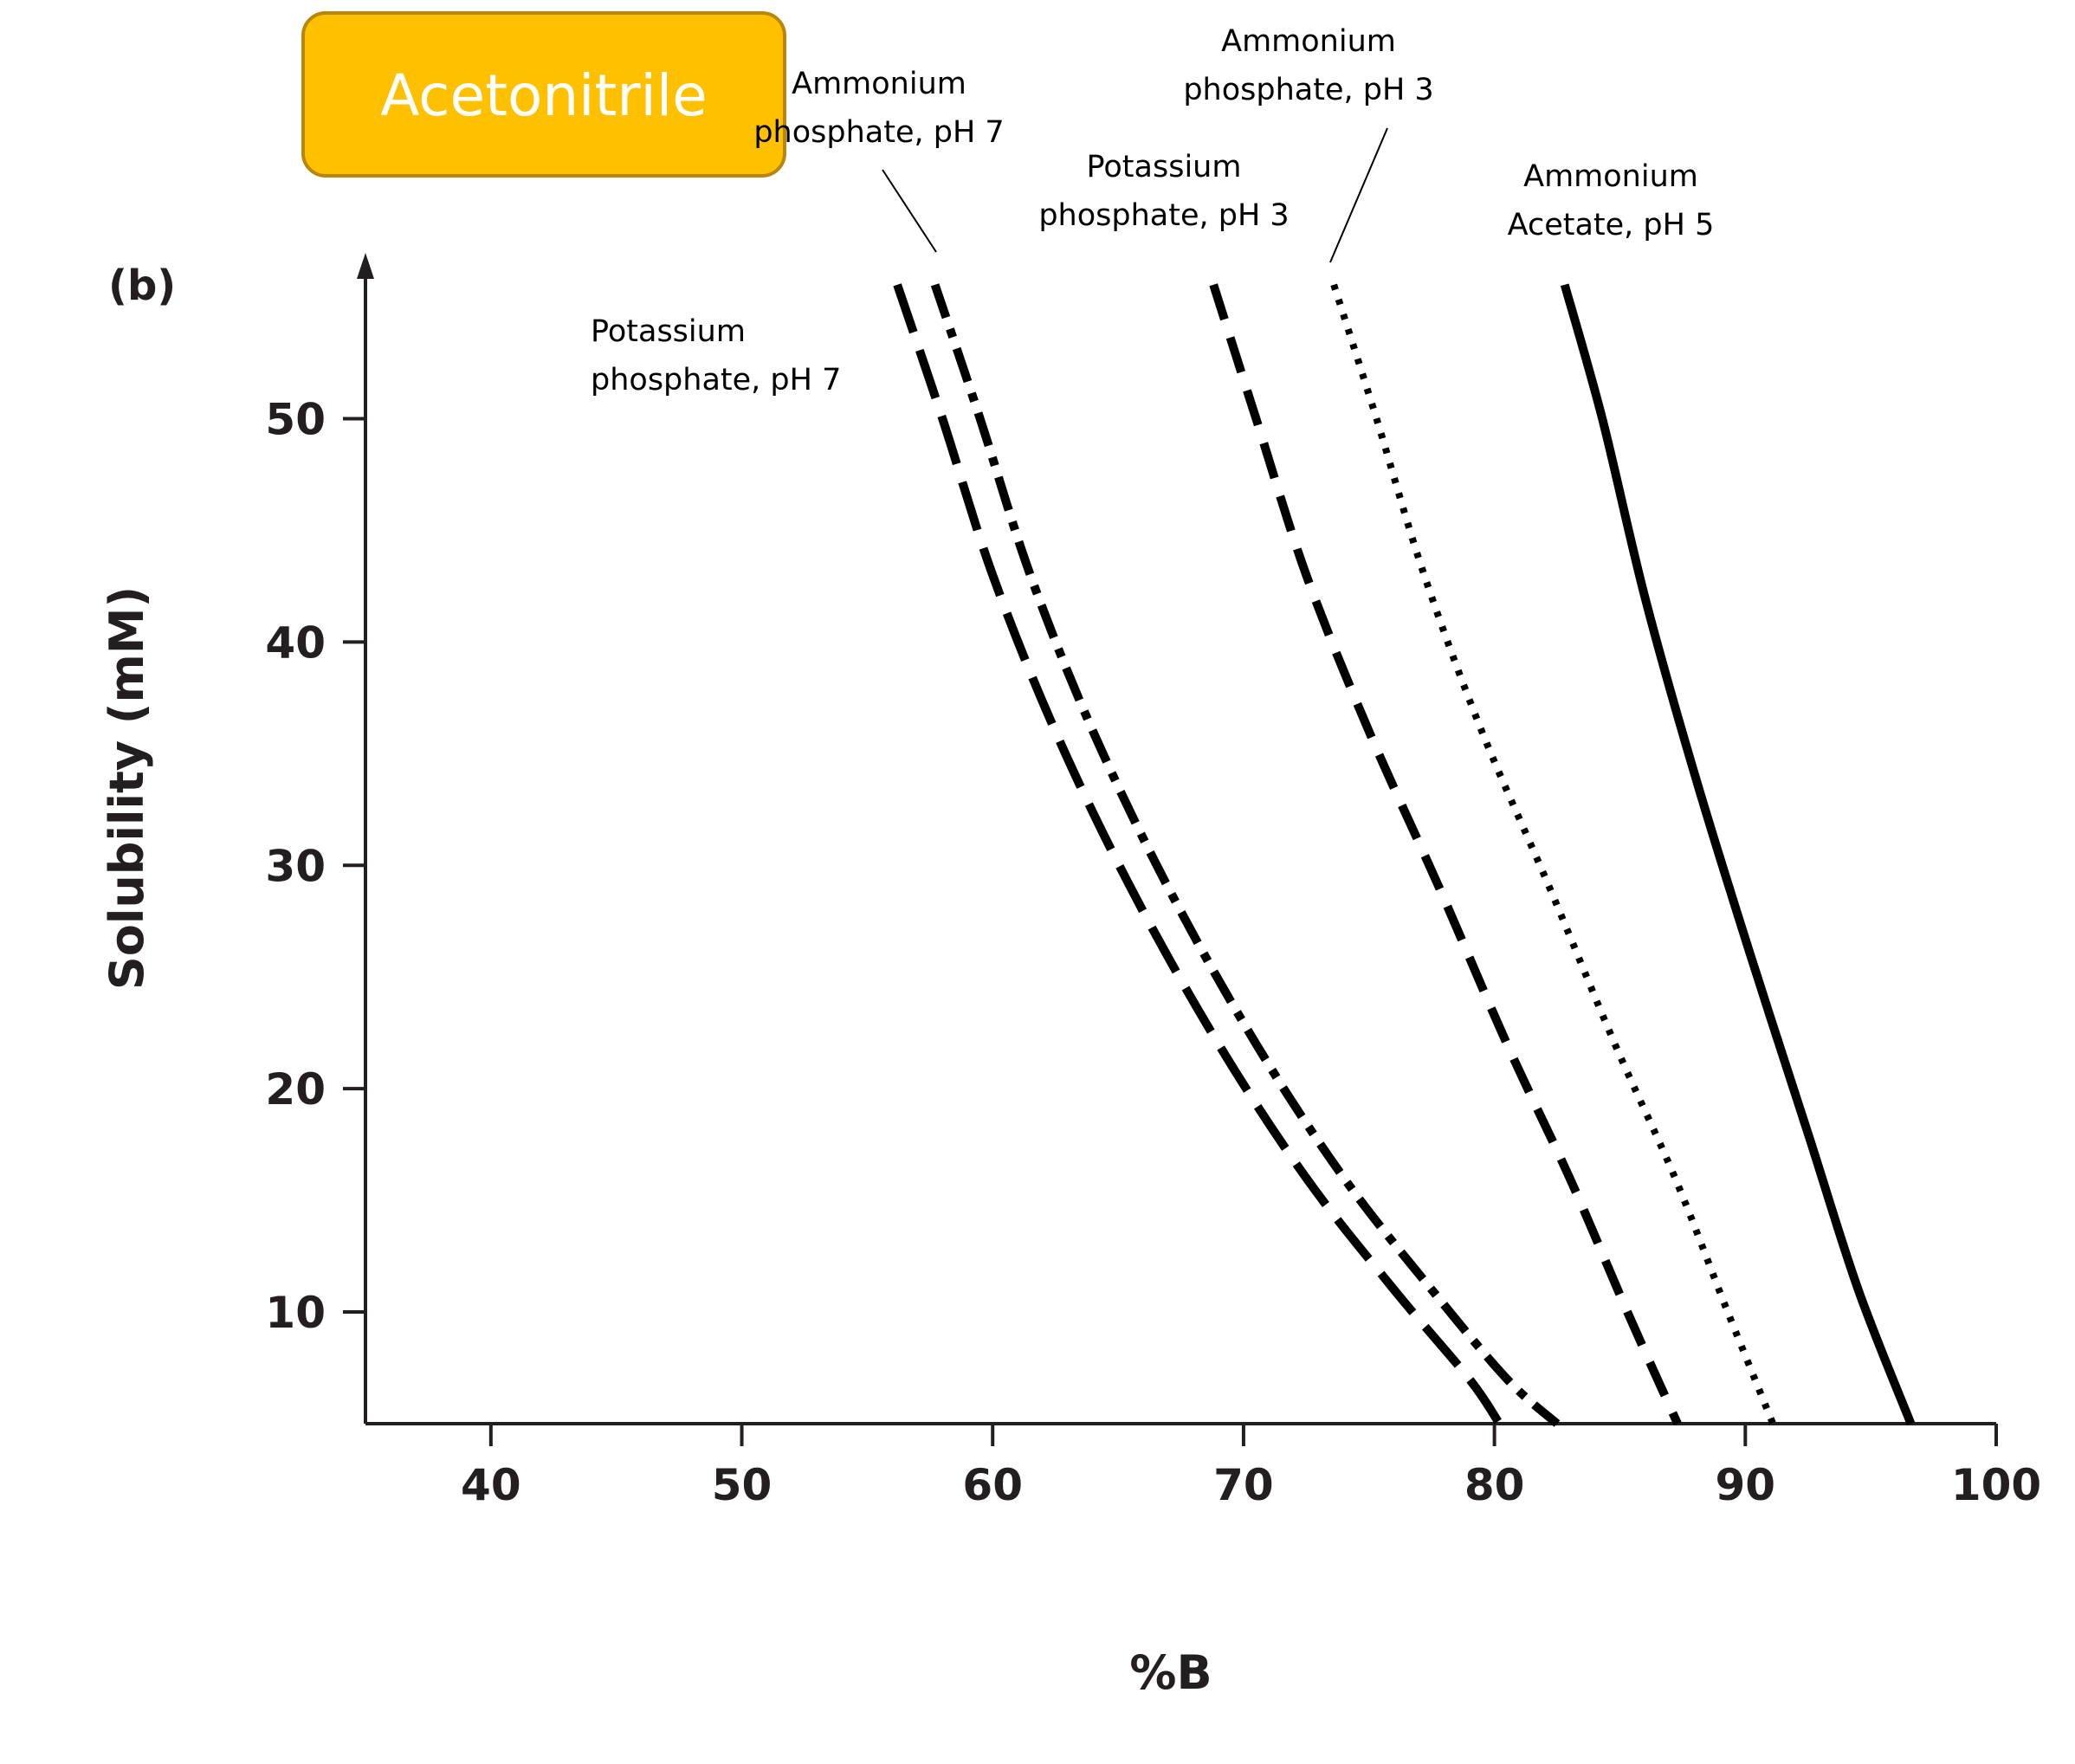  I want to click on series-label-1: Potassium phosphate, pH 7, so click(716, 355).